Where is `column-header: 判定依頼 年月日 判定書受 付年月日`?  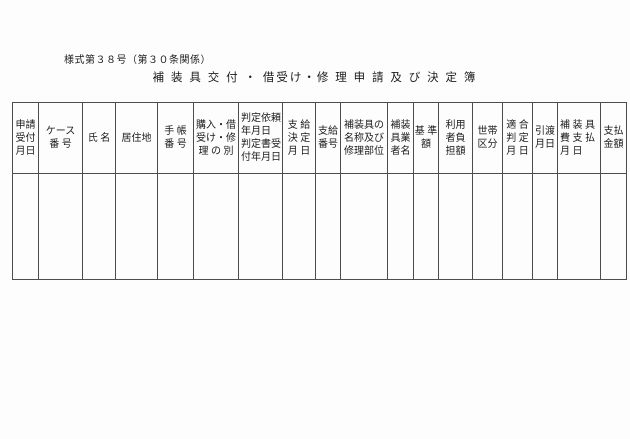 column-header: 判定依頼 年月日 判定書受 付年月日 is located at coordinates (260, 138).